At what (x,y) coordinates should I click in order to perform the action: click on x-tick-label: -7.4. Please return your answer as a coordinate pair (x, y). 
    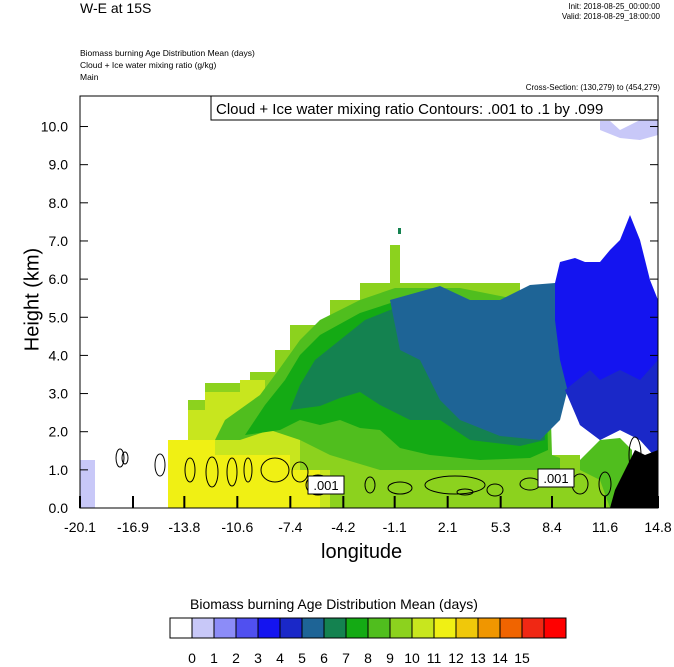
    Looking at the image, I should click on (290, 527).